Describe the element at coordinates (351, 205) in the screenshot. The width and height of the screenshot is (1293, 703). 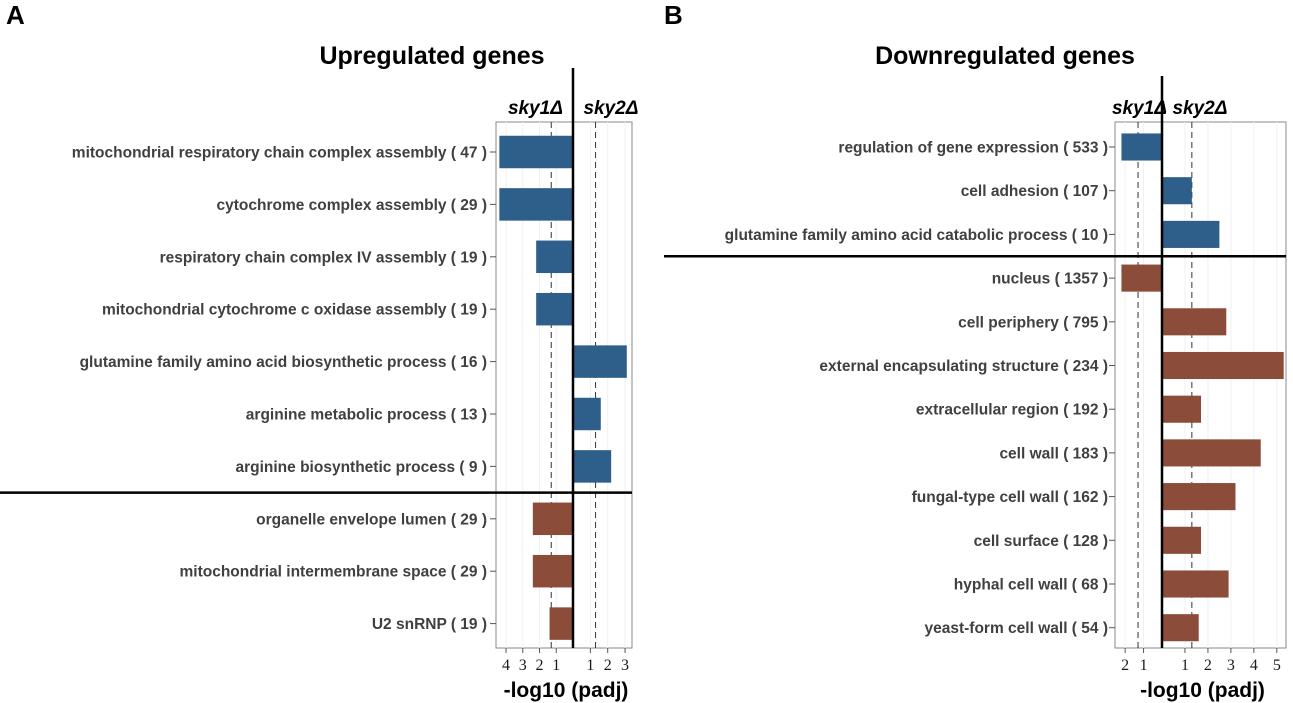
I see `category-label: cytochrome complex assembly ( 29 )` at that location.